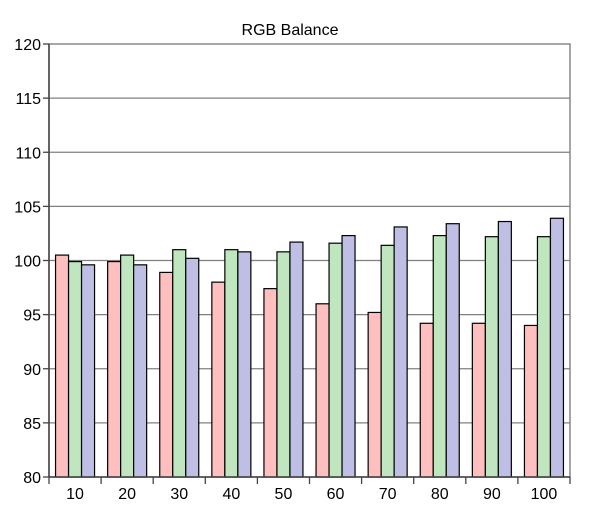 The image size is (600, 514). What do you see at coordinates (27, 207) in the screenshot?
I see `y-tick-label: 105` at bounding box center [27, 207].